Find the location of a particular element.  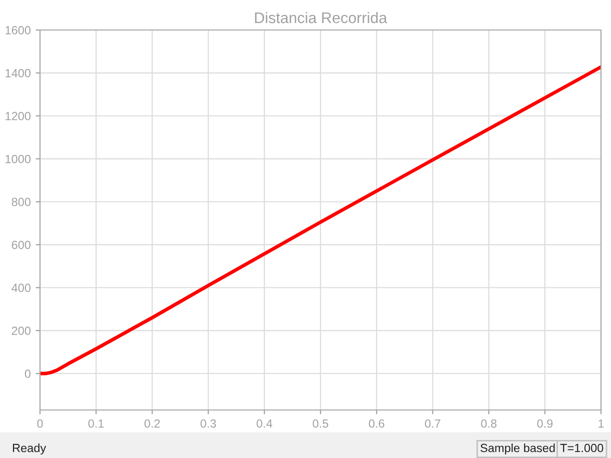

text: T=1.000 is located at coordinates (582, 448).